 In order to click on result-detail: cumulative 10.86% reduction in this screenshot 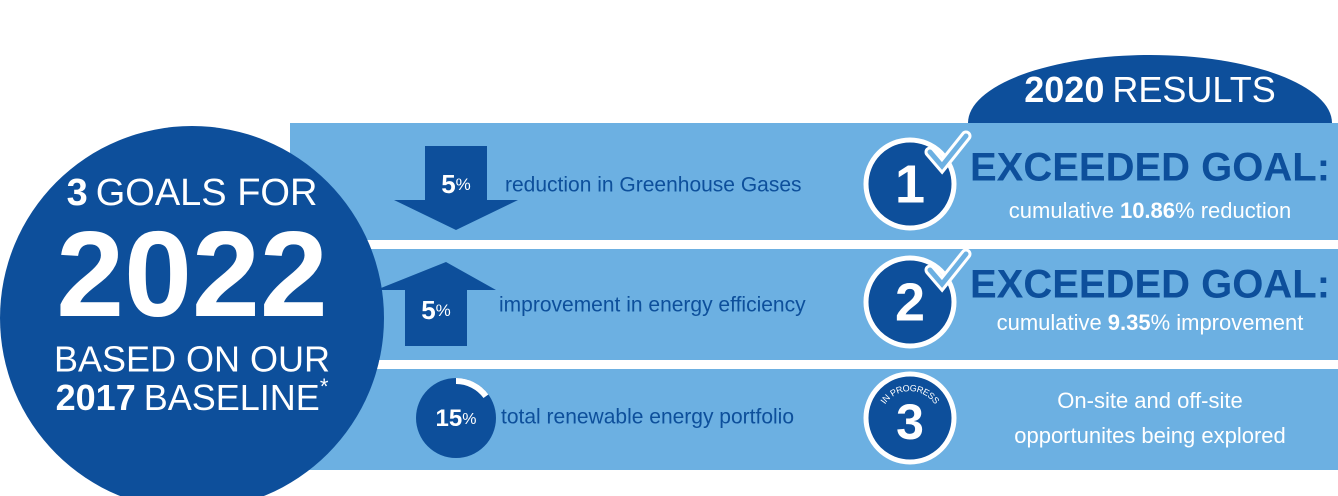, I will do `click(1150, 210)`.